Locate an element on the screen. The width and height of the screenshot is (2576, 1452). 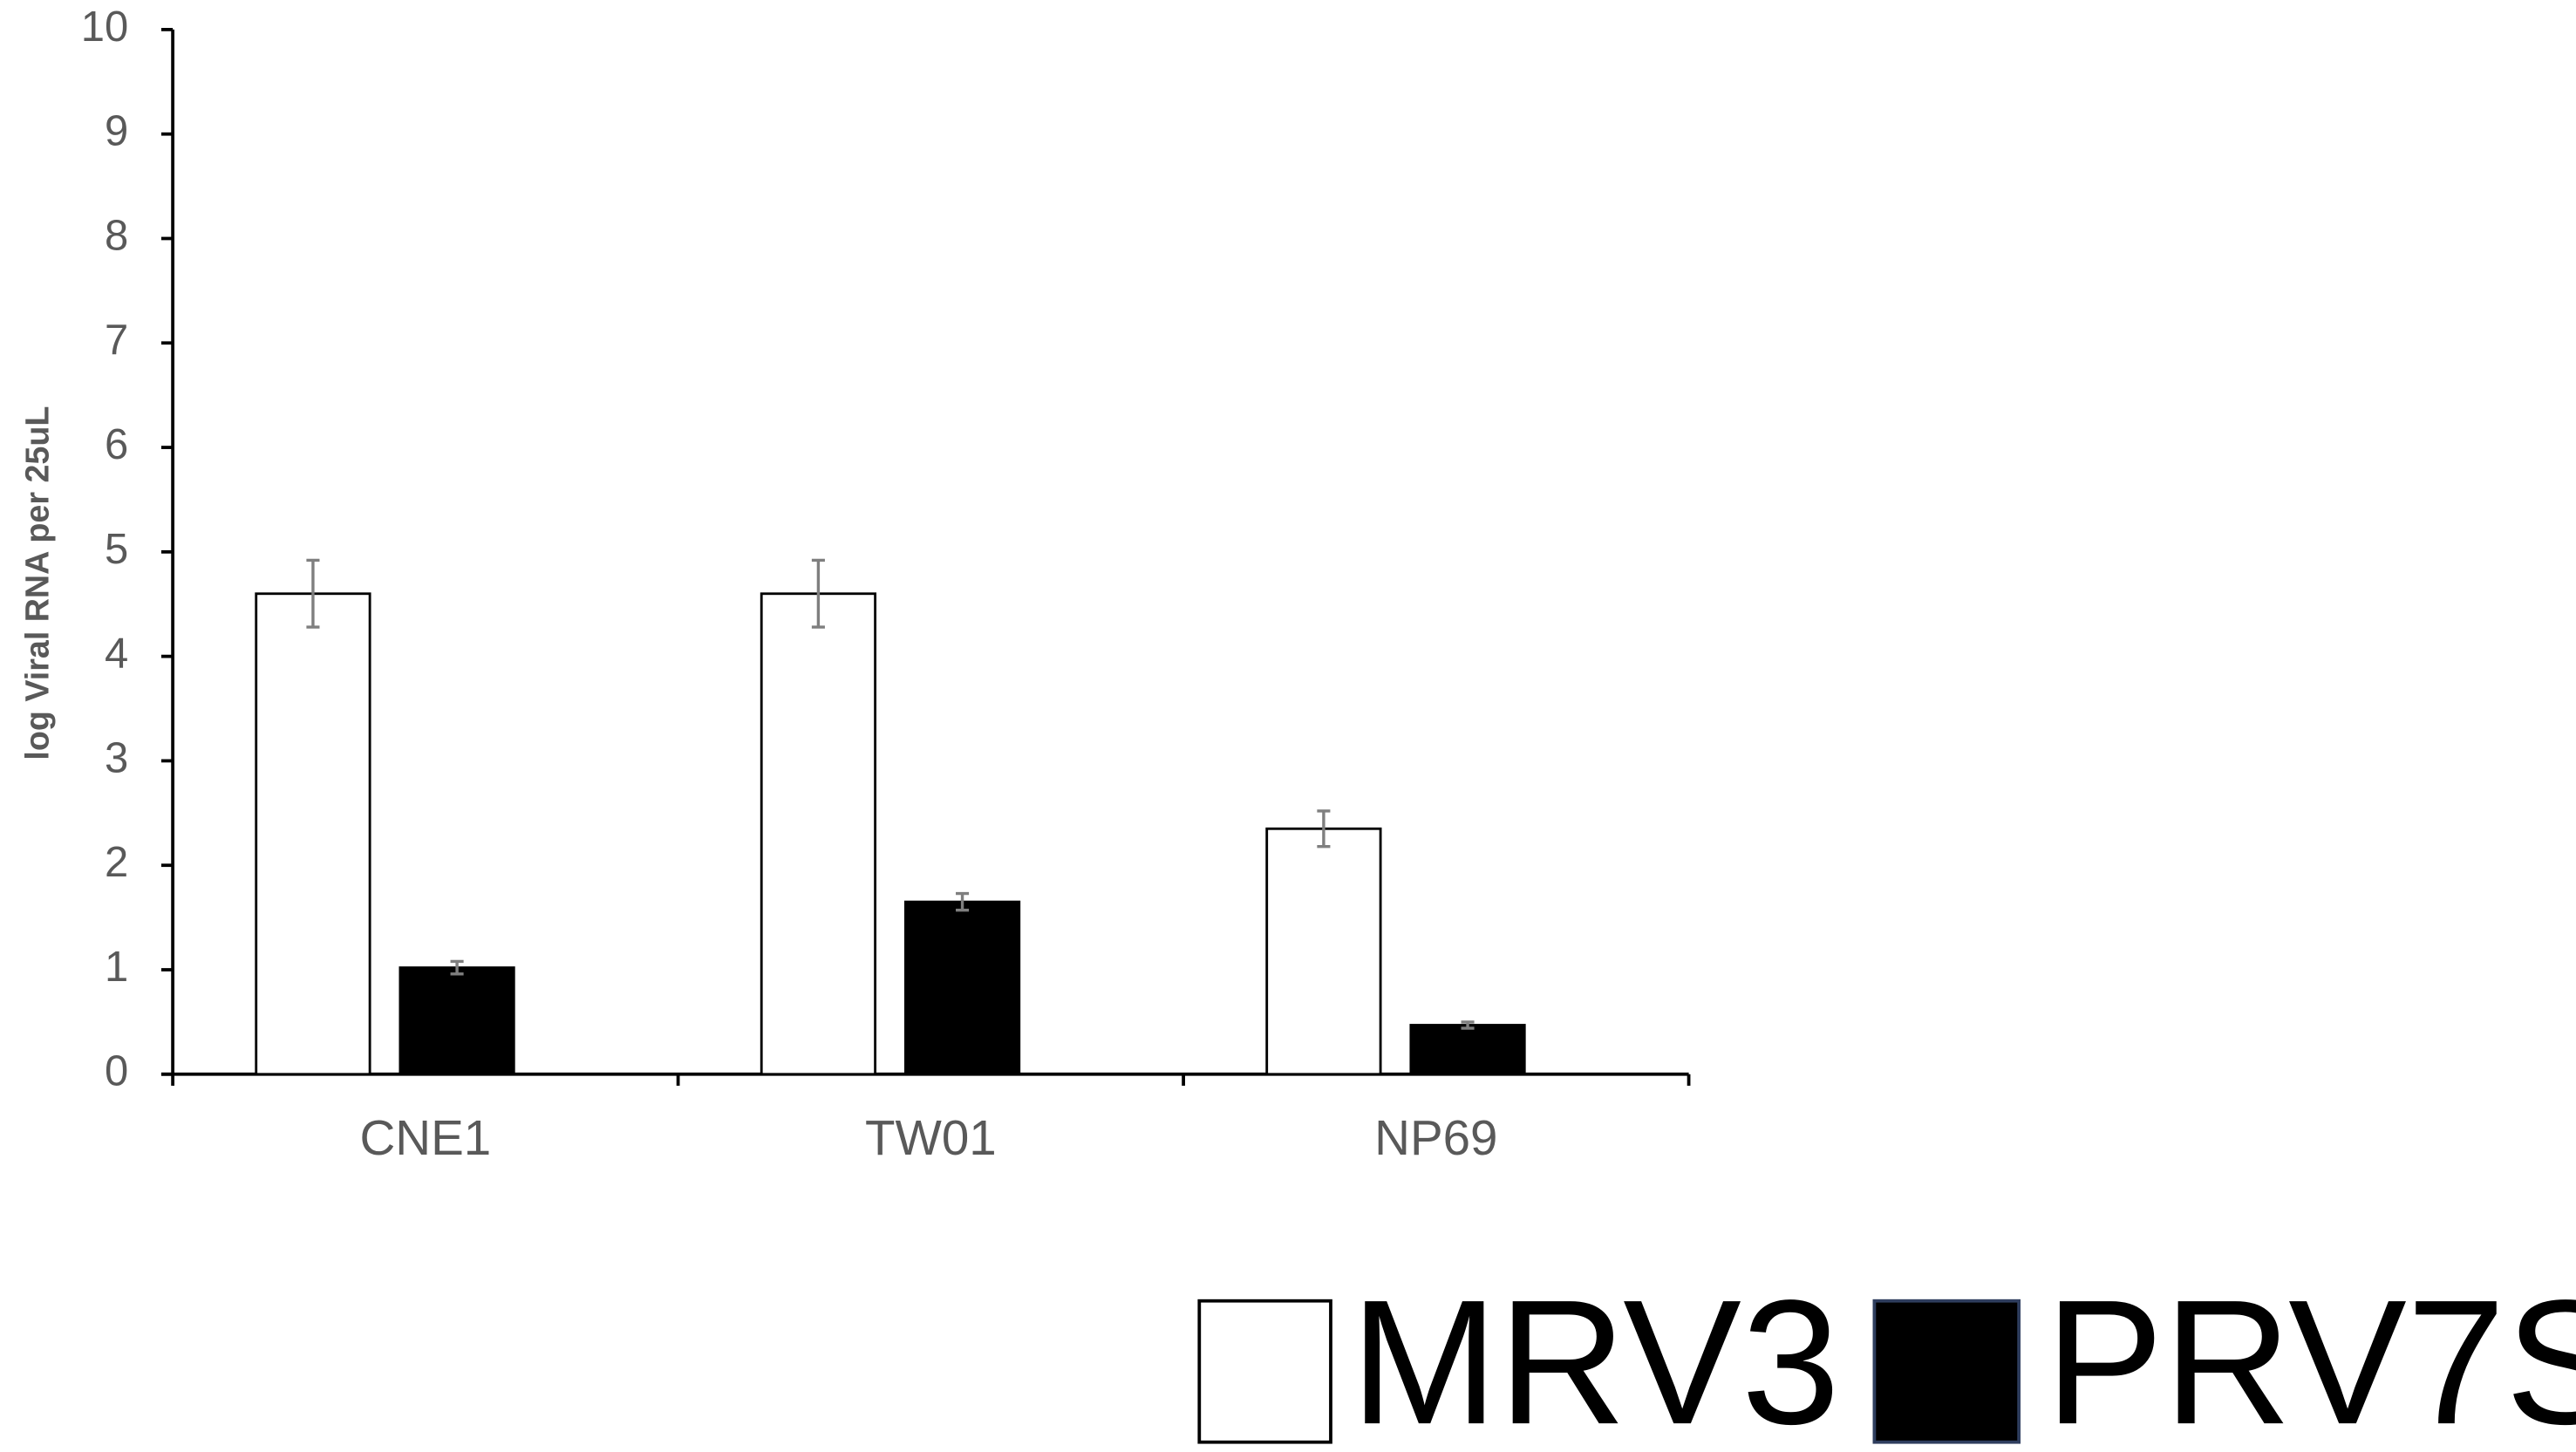
y-tick-label: 7 is located at coordinates (117, 340).